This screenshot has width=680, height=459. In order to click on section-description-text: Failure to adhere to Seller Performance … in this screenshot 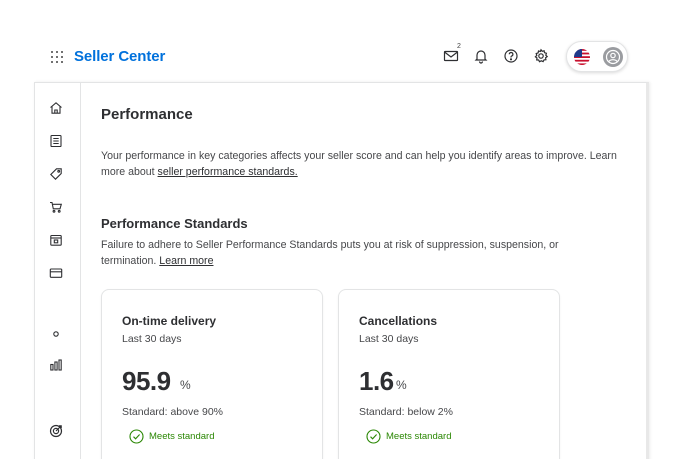, I will do `click(330, 253)`.